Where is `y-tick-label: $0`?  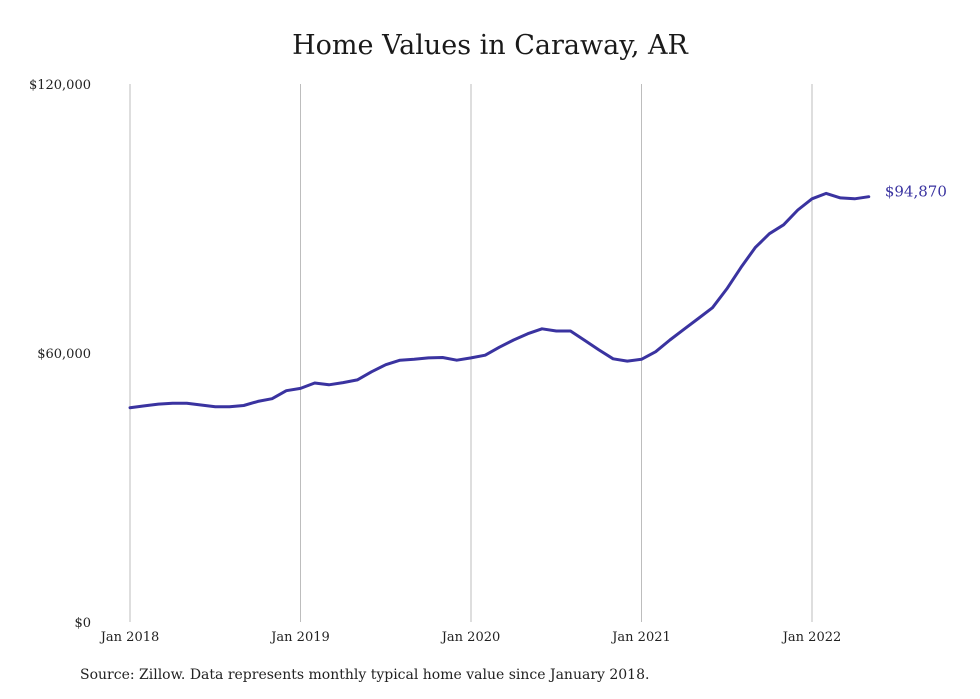
y-tick-label: $0 is located at coordinates (82, 623).